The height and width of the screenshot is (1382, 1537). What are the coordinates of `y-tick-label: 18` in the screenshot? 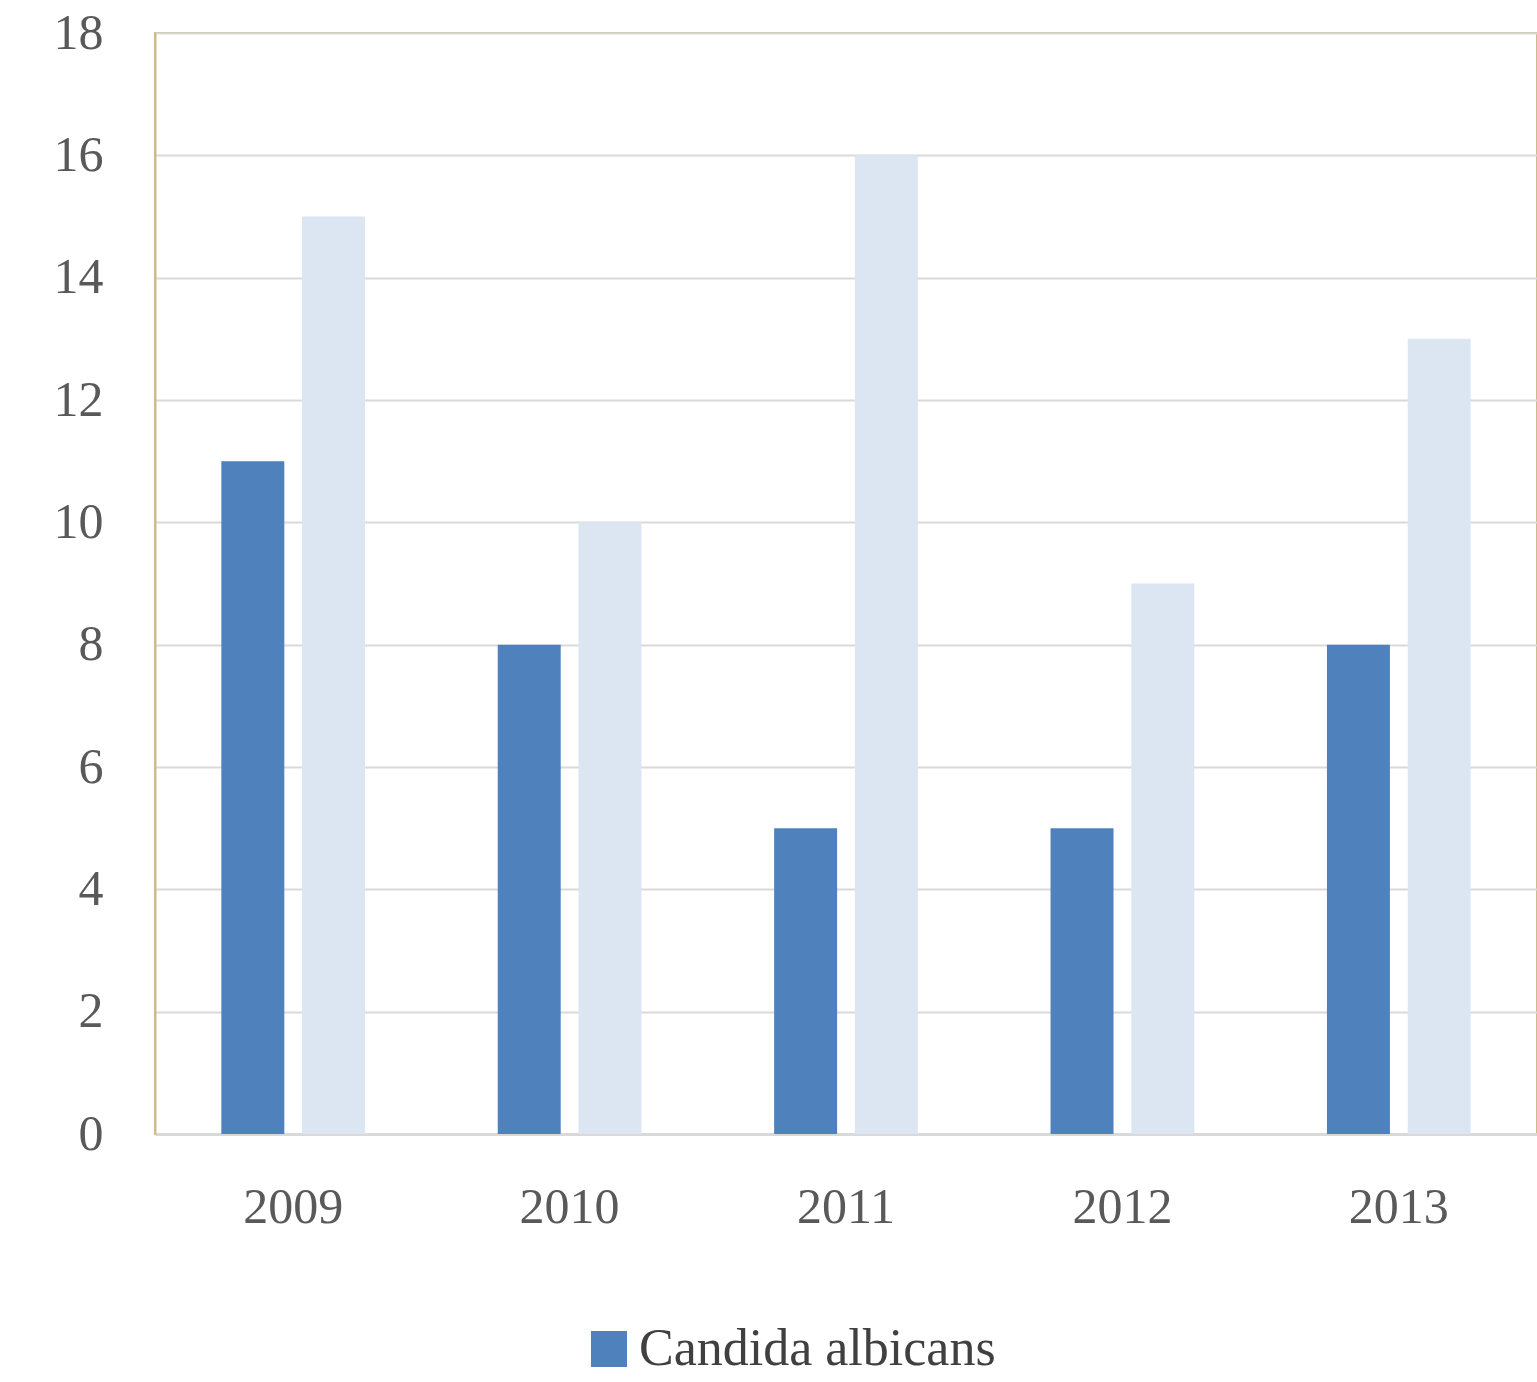 It's located at (78, 31).